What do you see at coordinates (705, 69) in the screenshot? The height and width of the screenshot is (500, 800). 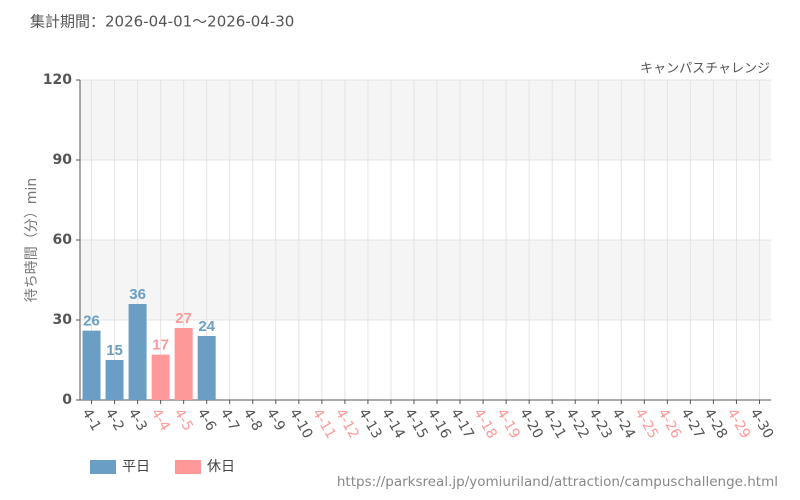 I see `chart-subtitle: キャンパスチャレンジ` at bounding box center [705, 69].